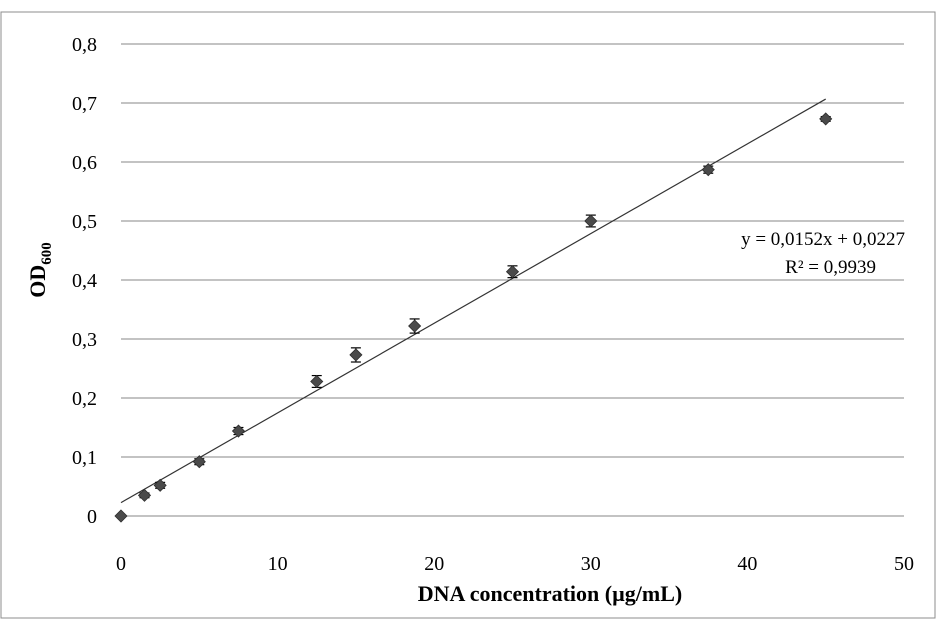 The image size is (937, 621). What do you see at coordinates (830, 267) in the screenshot?
I see `r-squared-label: R² = 0,9939` at bounding box center [830, 267].